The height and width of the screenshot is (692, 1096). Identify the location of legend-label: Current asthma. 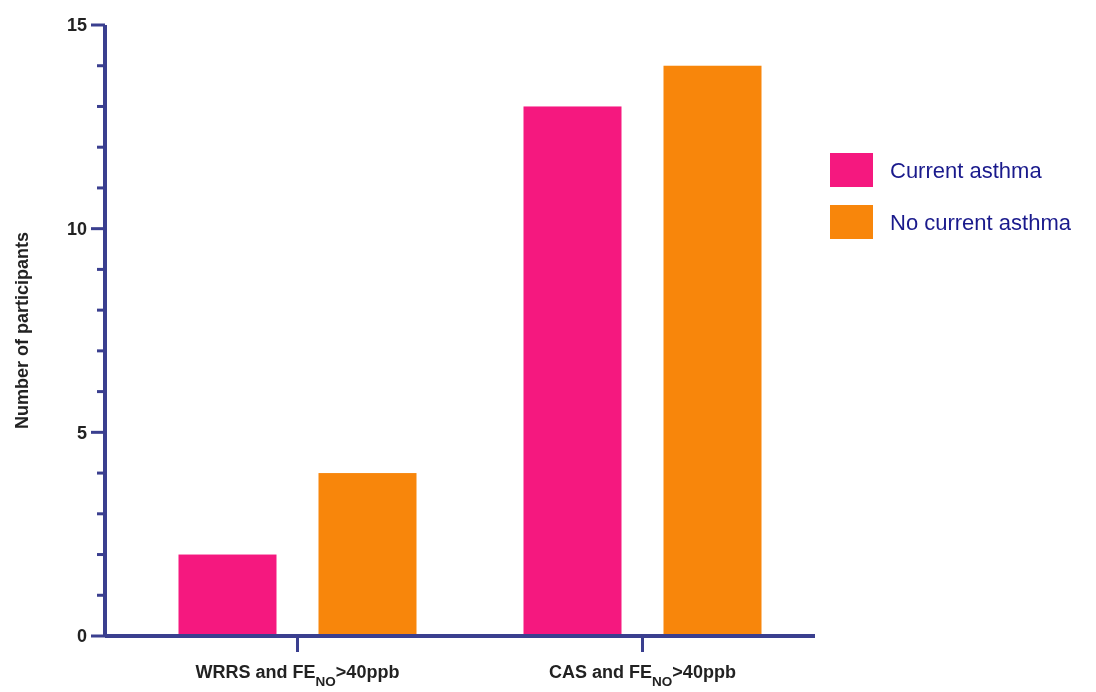
(966, 170).